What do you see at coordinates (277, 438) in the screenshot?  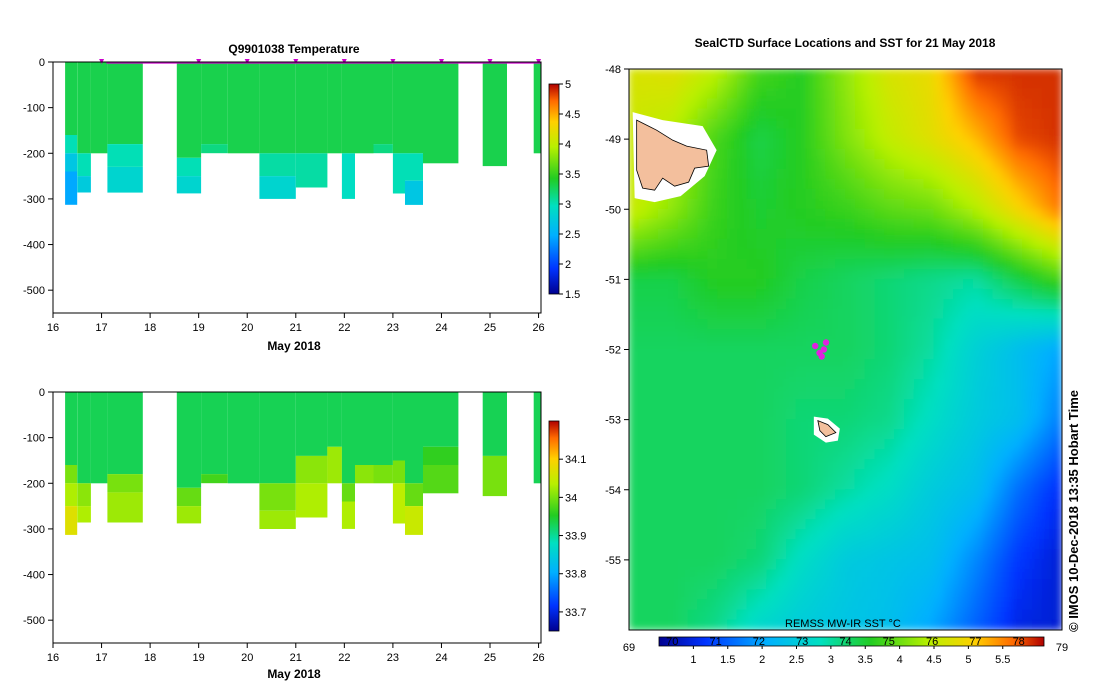 I see `profile-layer` at bounding box center [277, 438].